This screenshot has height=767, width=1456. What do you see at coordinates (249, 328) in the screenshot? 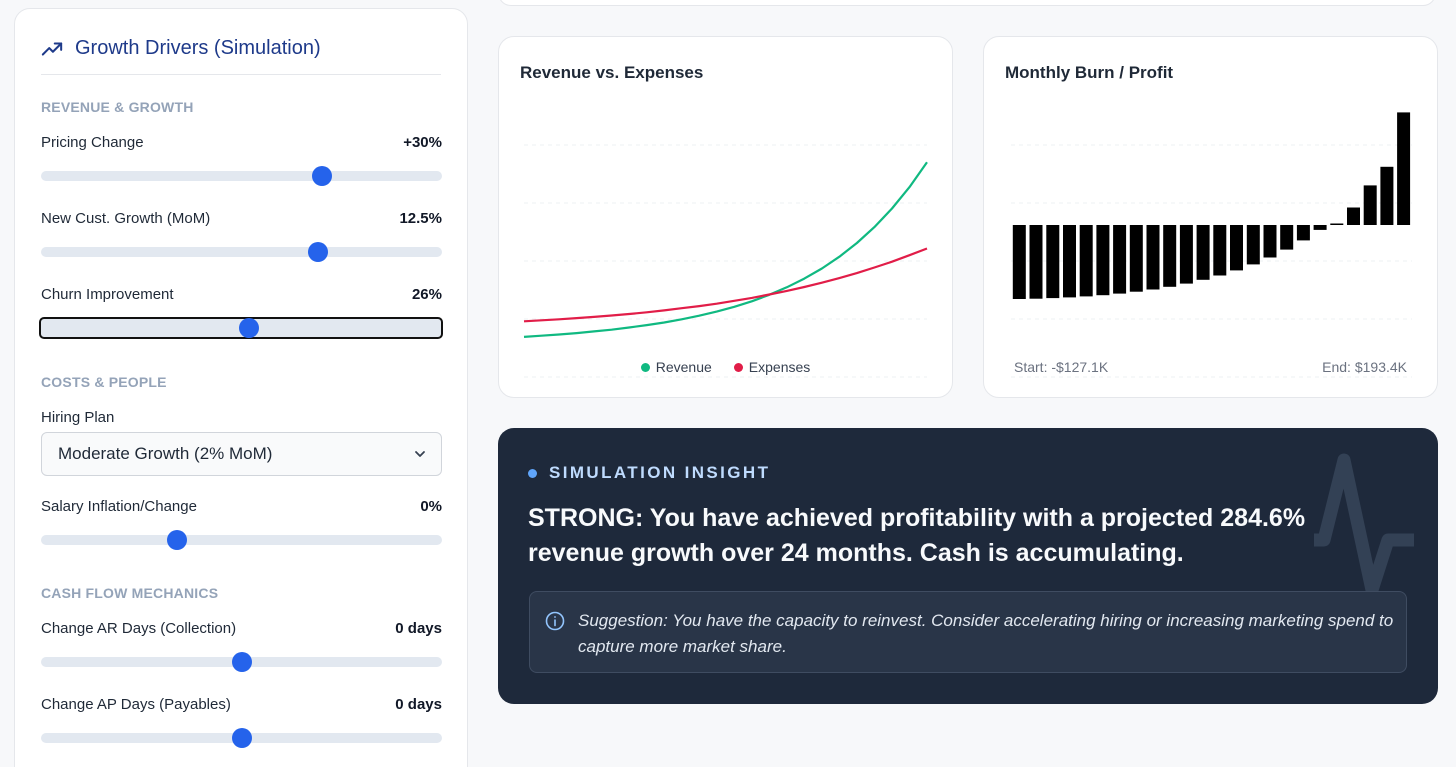
I see `churn-improvement-thumb` at bounding box center [249, 328].